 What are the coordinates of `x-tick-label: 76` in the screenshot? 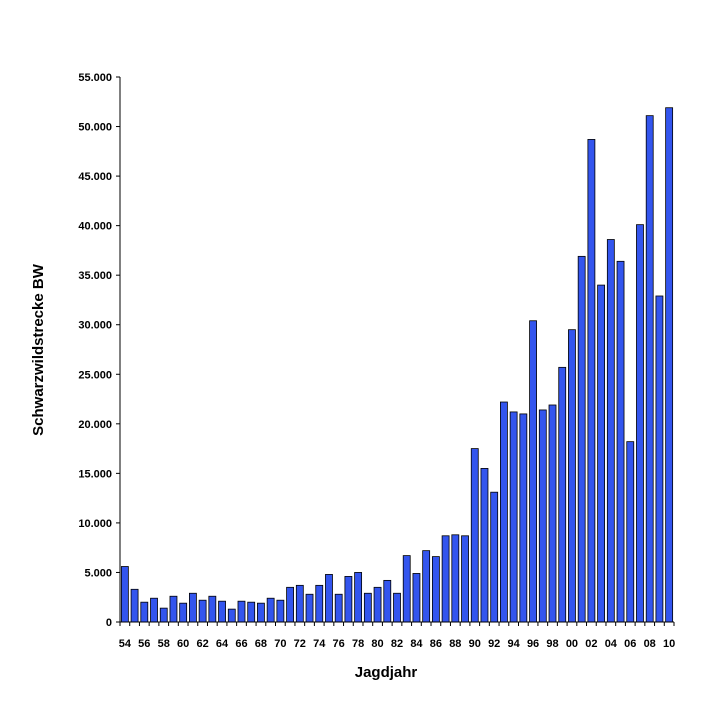 It's located at (339, 644).